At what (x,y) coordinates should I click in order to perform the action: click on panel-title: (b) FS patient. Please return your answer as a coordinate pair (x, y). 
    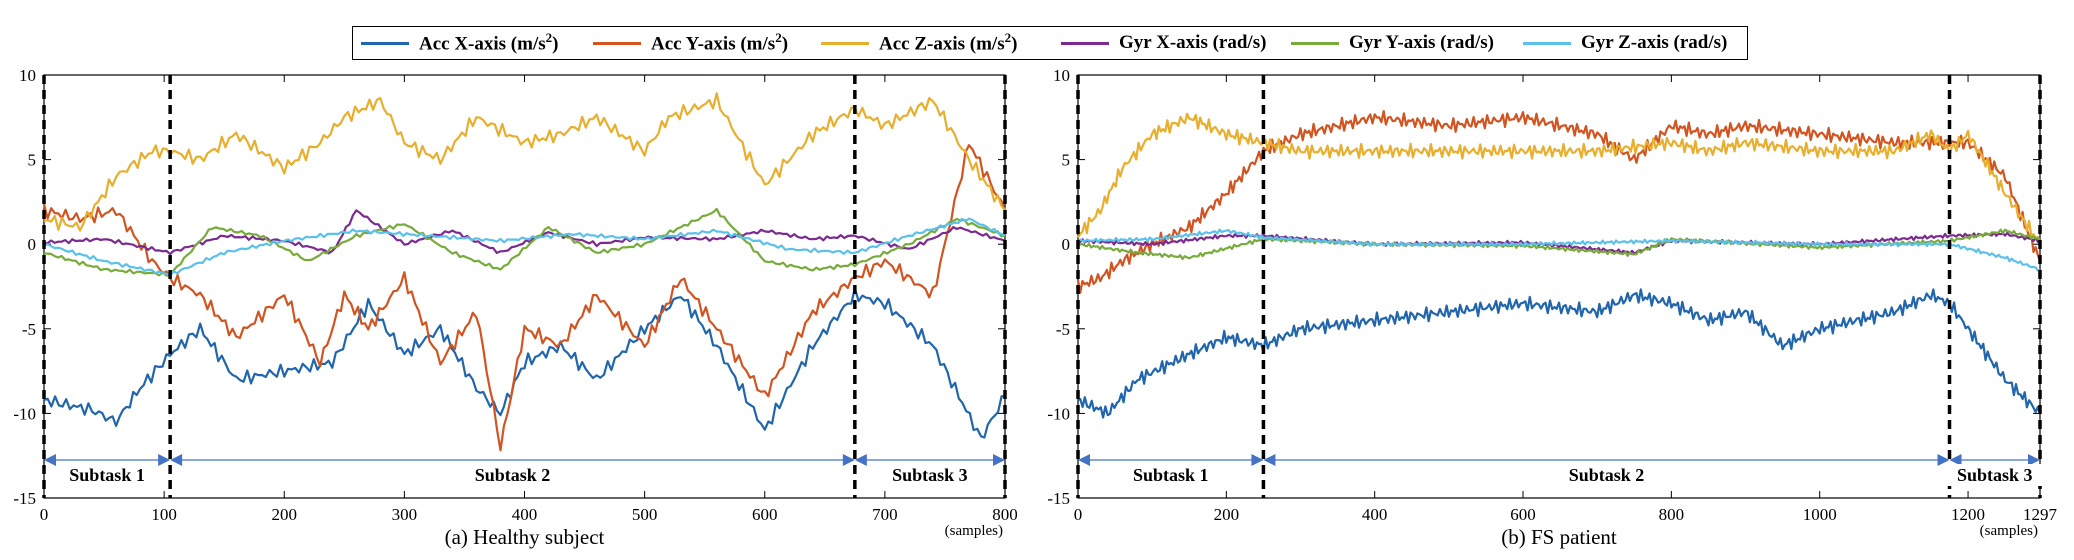
    Looking at the image, I should click on (1559, 537).